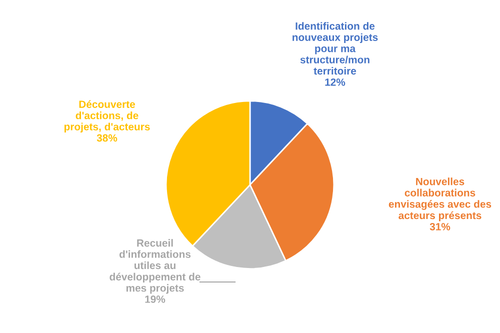  I want to click on slice-label: Recueil d'informations utiles au développement de mes projets, so click(155, 266).